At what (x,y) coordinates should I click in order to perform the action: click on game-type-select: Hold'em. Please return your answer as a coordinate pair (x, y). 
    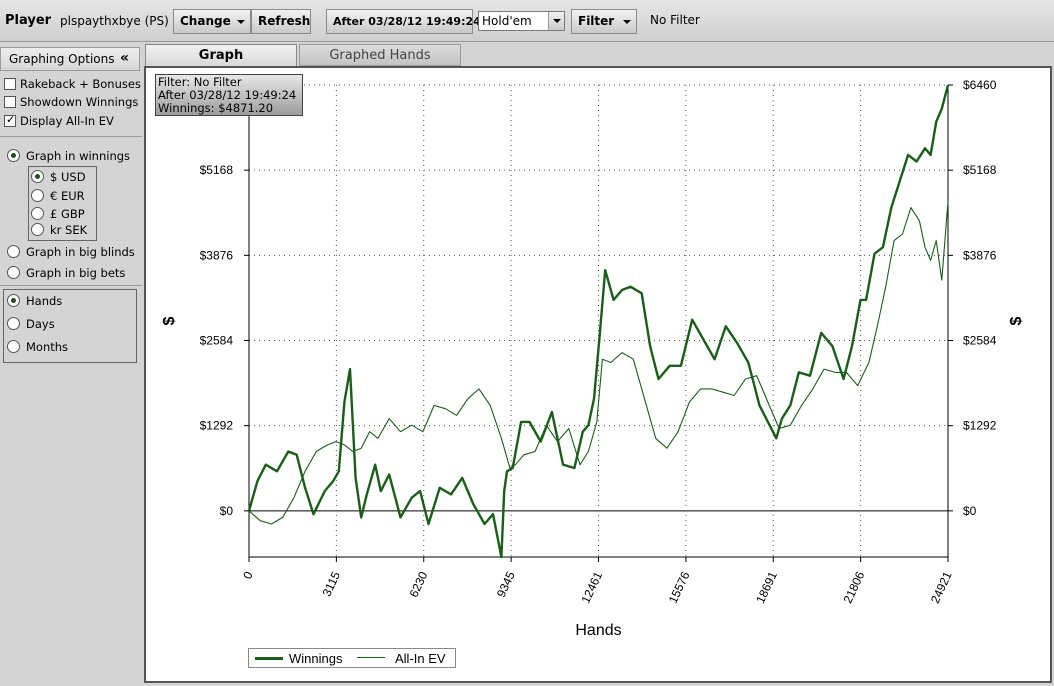
    Looking at the image, I should click on (521, 21).